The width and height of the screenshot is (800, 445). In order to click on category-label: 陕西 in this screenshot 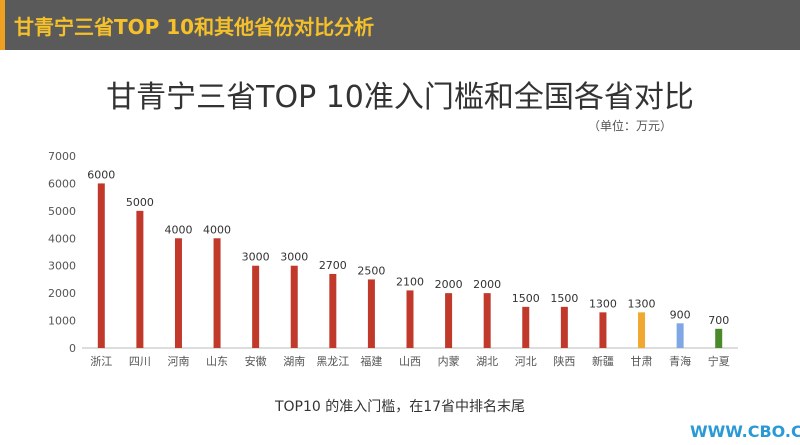, I will do `click(564, 361)`.